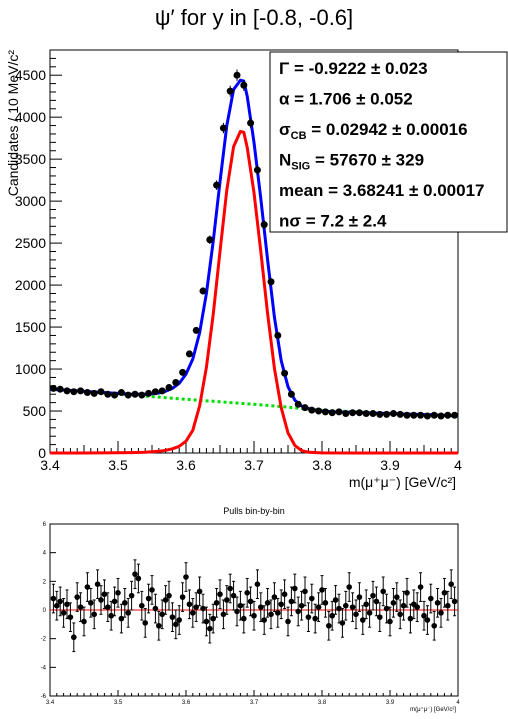 Image resolution: width=508 pixels, height=719 pixels. I want to click on main-ytick-label: 0, so click(42, 453).